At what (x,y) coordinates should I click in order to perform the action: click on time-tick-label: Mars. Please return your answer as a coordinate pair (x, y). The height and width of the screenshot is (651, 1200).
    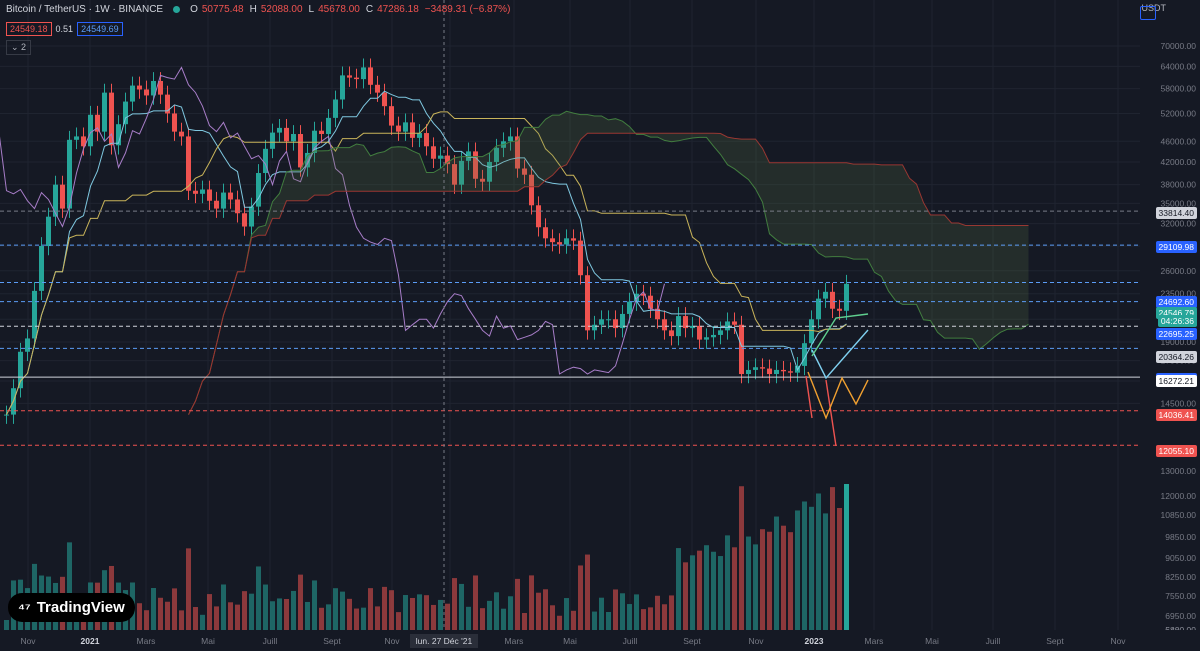
    Looking at the image, I should click on (146, 641).